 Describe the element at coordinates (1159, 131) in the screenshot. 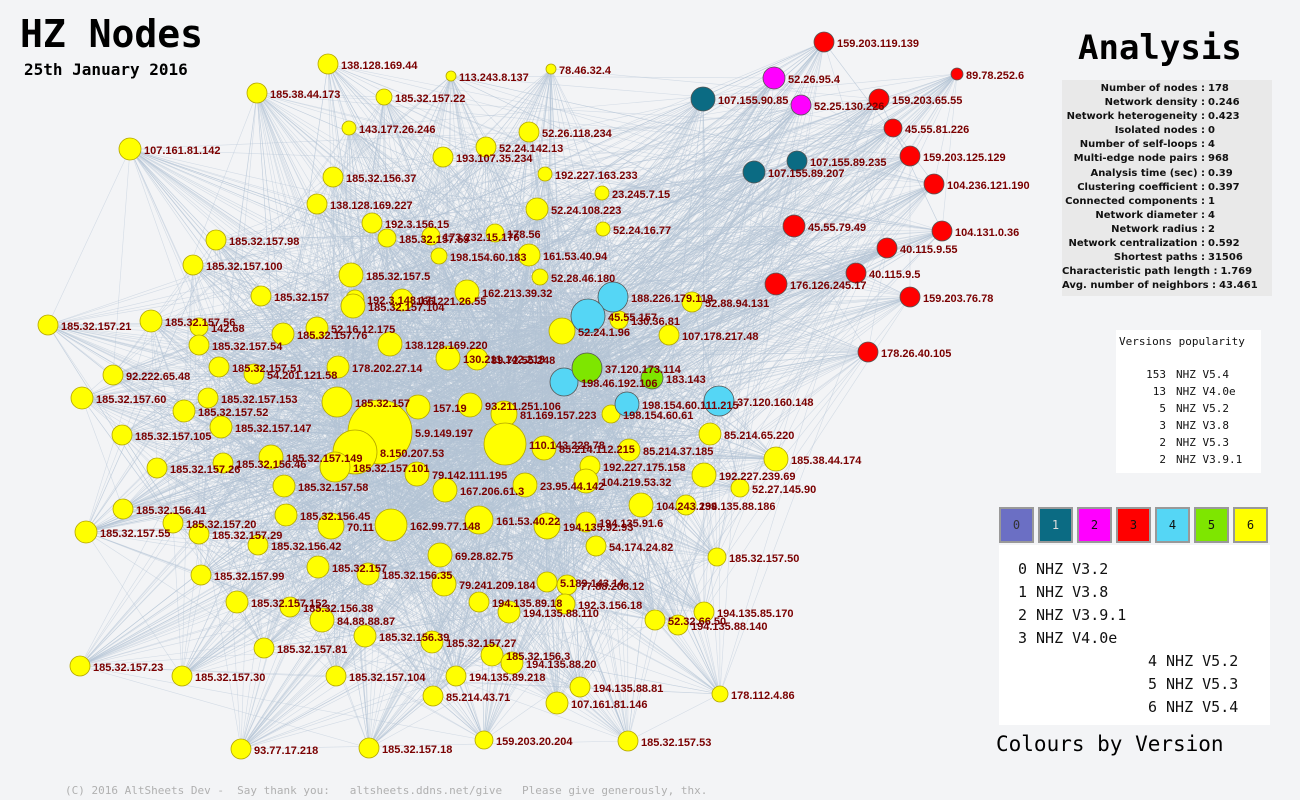

I see `stat-label: Isolated nodes :` at that location.